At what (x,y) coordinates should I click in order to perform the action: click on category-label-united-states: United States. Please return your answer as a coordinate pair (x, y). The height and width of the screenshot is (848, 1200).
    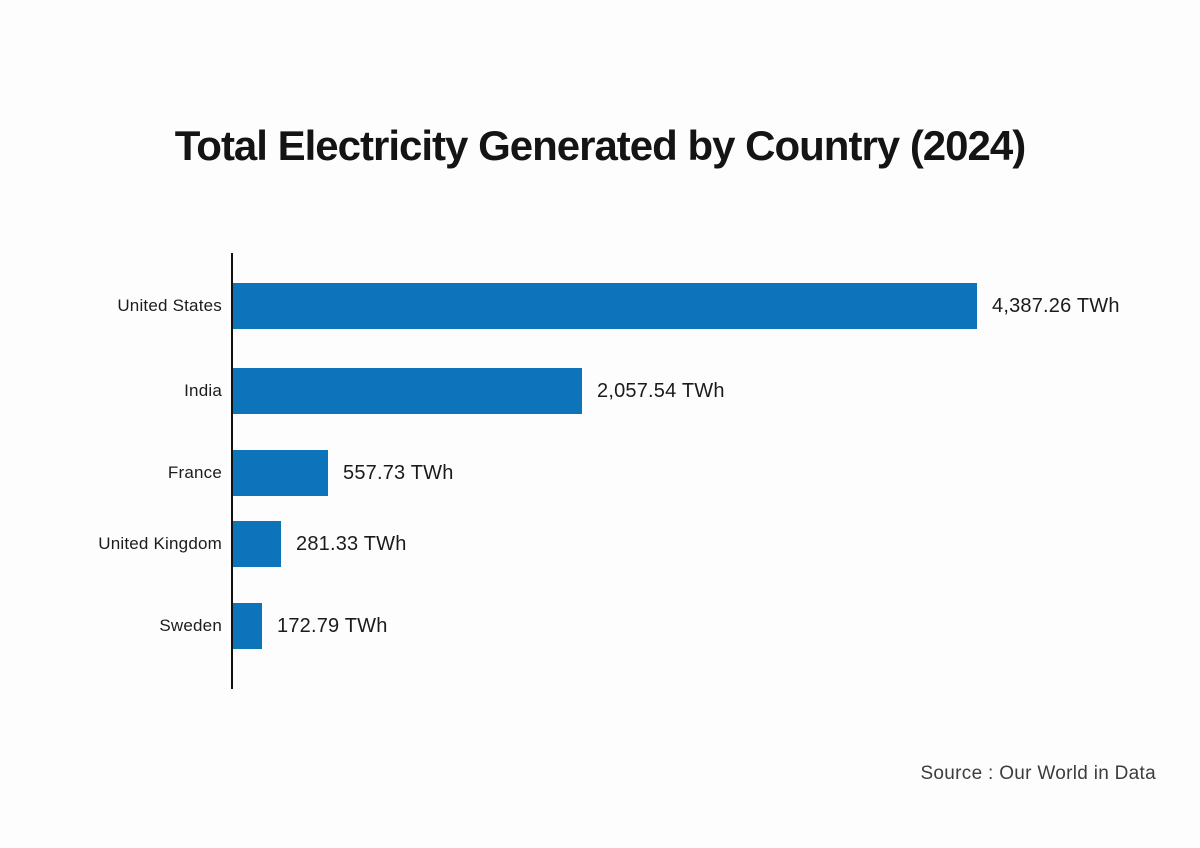
    Looking at the image, I should click on (169, 305).